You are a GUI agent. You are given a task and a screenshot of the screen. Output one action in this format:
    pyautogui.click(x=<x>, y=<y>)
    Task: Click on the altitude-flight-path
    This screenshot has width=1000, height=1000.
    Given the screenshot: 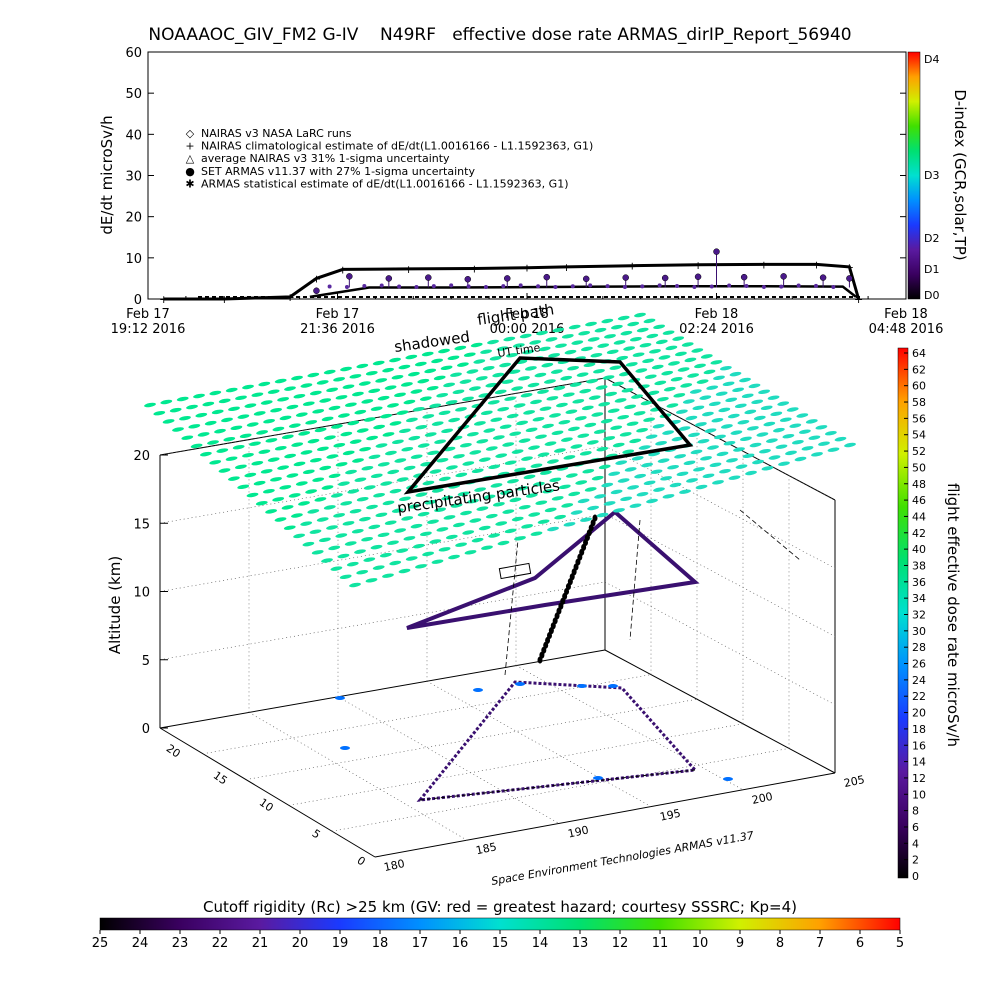 What is the action you would take?
    pyautogui.click(x=603, y=592)
    